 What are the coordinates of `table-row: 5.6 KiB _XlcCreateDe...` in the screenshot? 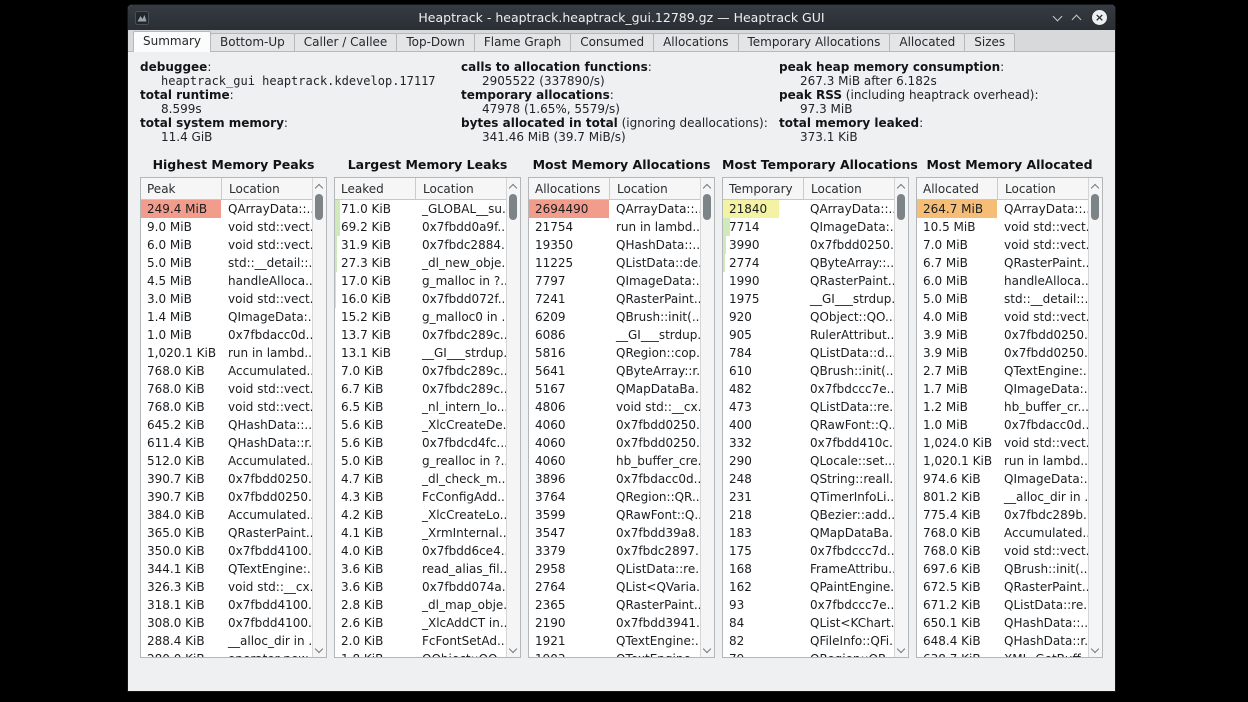 It's located at (421, 425).